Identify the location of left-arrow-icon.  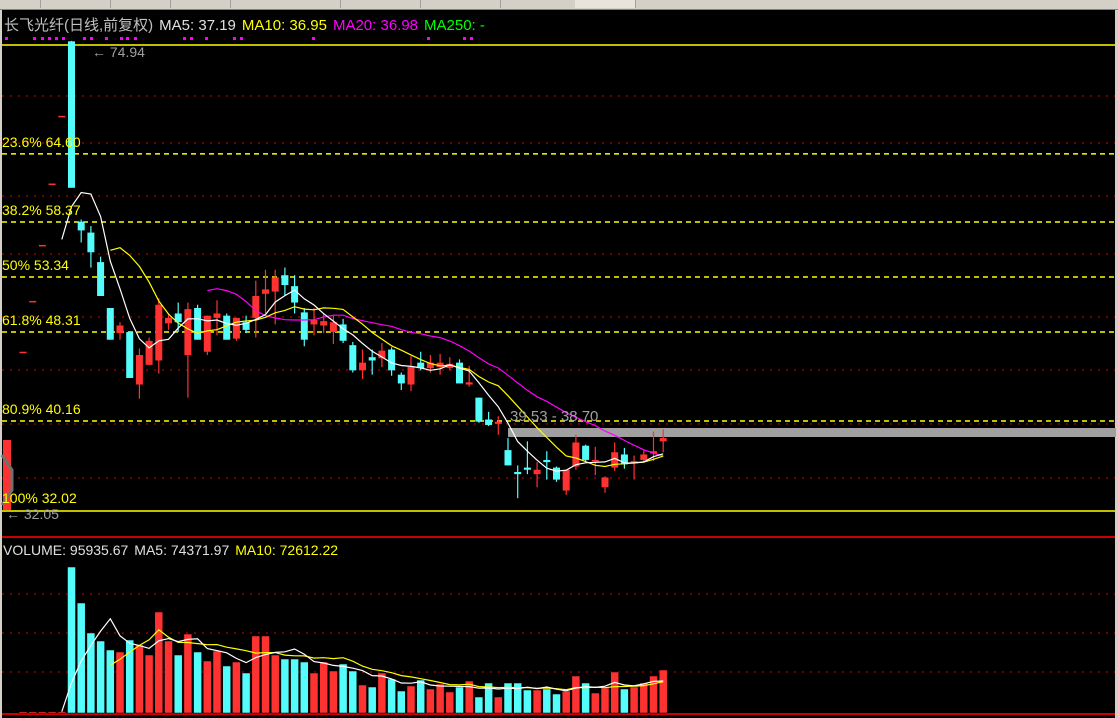
(7, 480).